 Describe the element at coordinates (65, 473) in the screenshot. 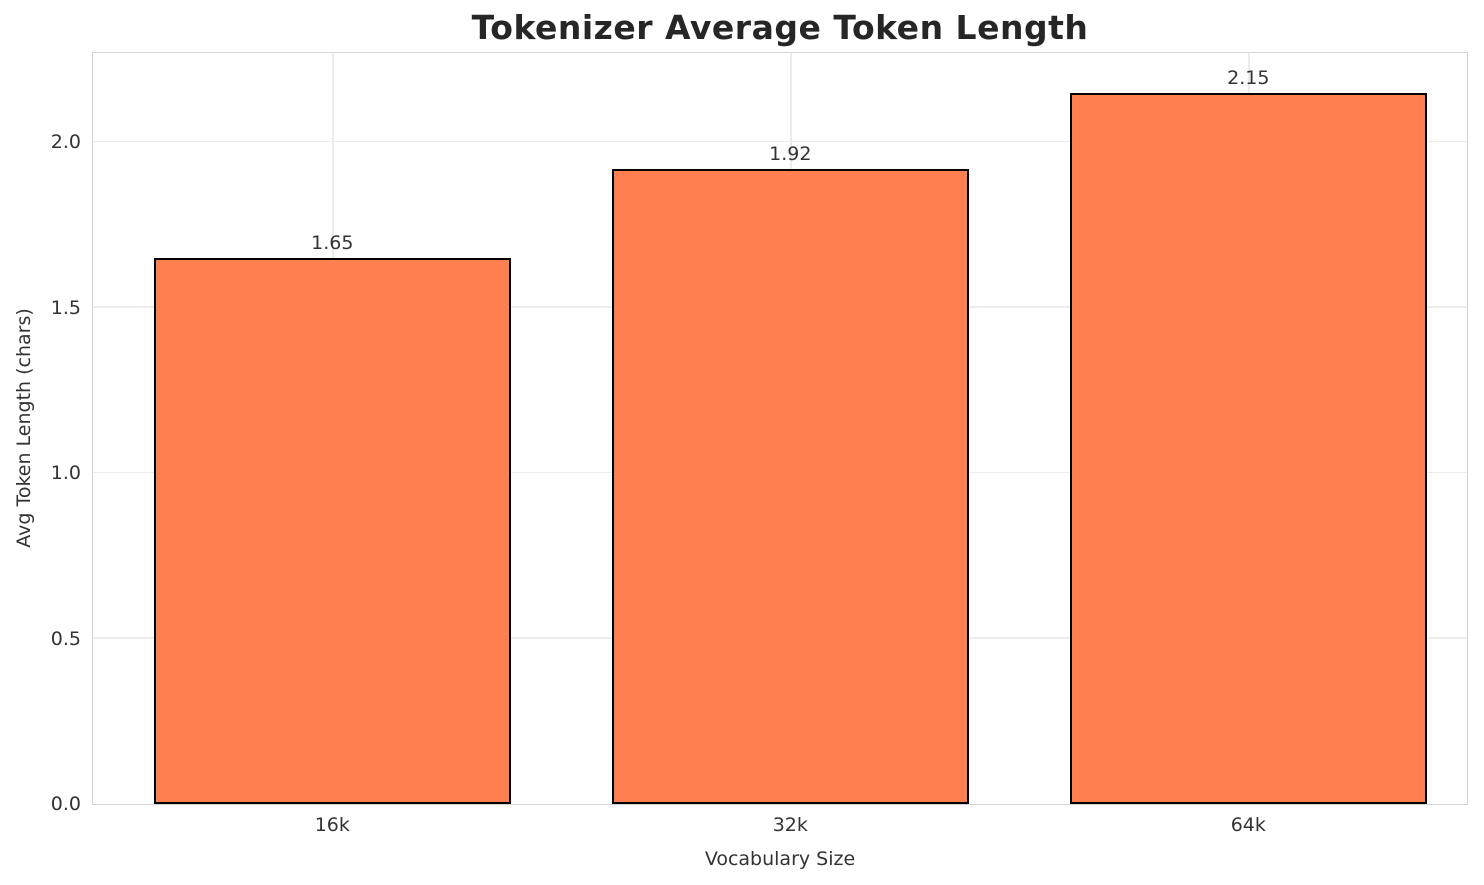

I see `y-tick-label: 1.0` at that location.